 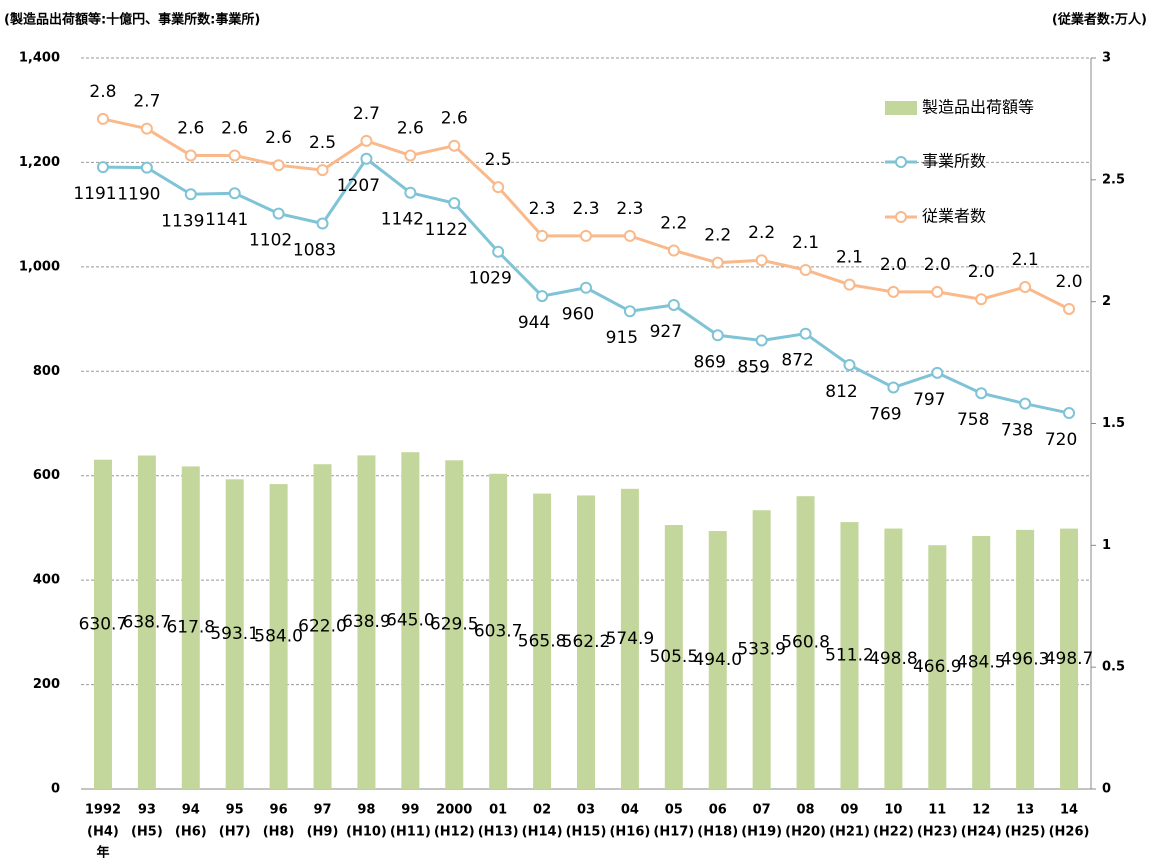 What do you see at coordinates (534, 323) in the screenshot?
I see `point-value-label: 944` at bounding box center [534, 323].